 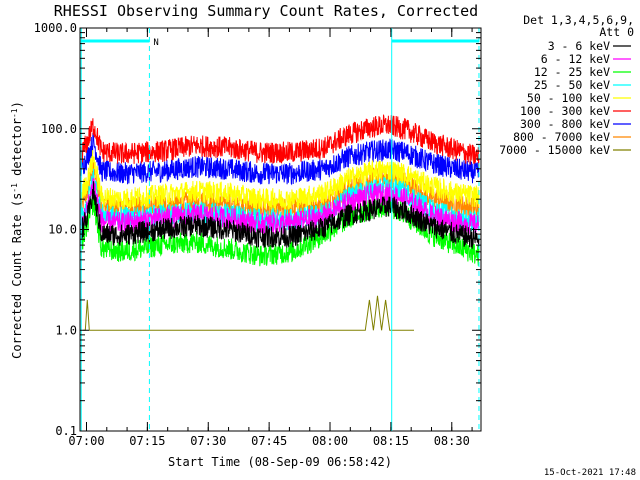 I want to click on flag-segment-label-1: N, so click(x=155, y=43).